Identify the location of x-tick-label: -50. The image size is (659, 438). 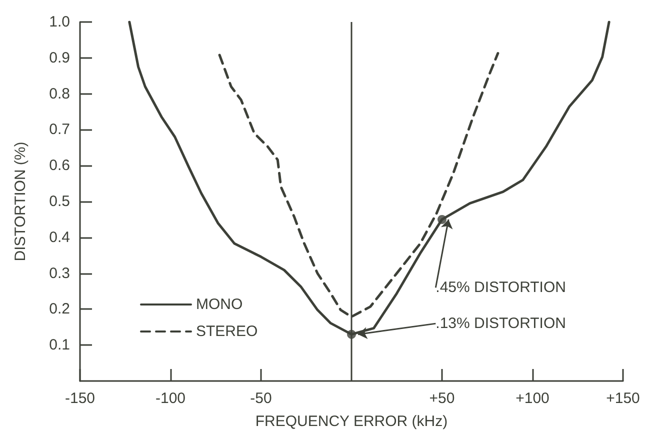
(261, 398).